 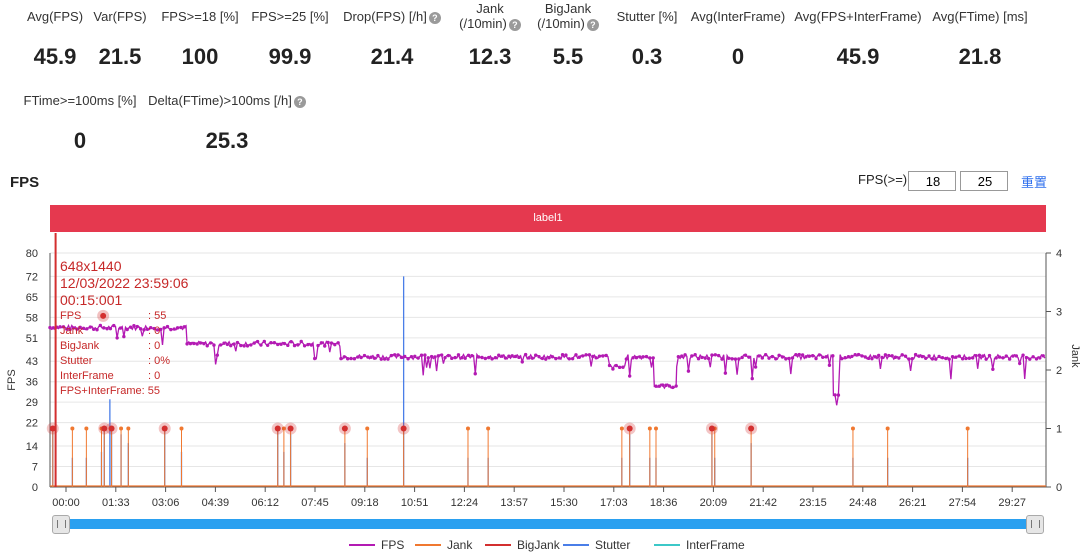 What do you see at coordinates (111, 428) in the screenshot?
I see `bigjank-point` at bounding box center [111, 428].